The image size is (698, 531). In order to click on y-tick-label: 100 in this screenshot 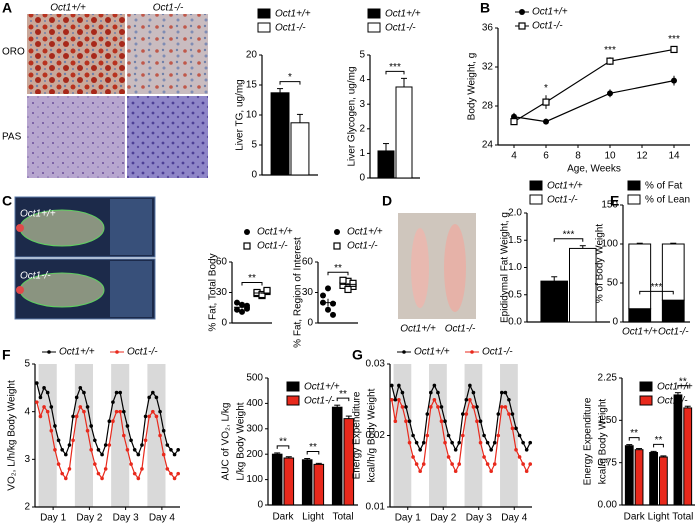, I will do `click(609, 244)`.